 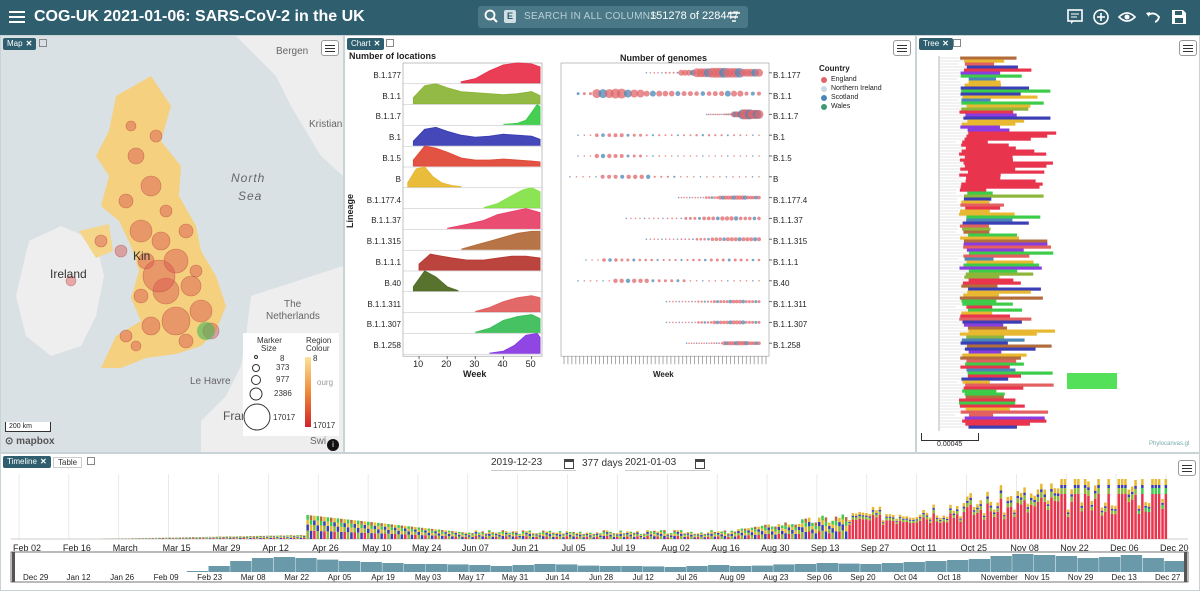 I want to click on search-bar: E SEARCH IN ALL COLUMNS 151278 of 228447, so click(x=613, y=17).